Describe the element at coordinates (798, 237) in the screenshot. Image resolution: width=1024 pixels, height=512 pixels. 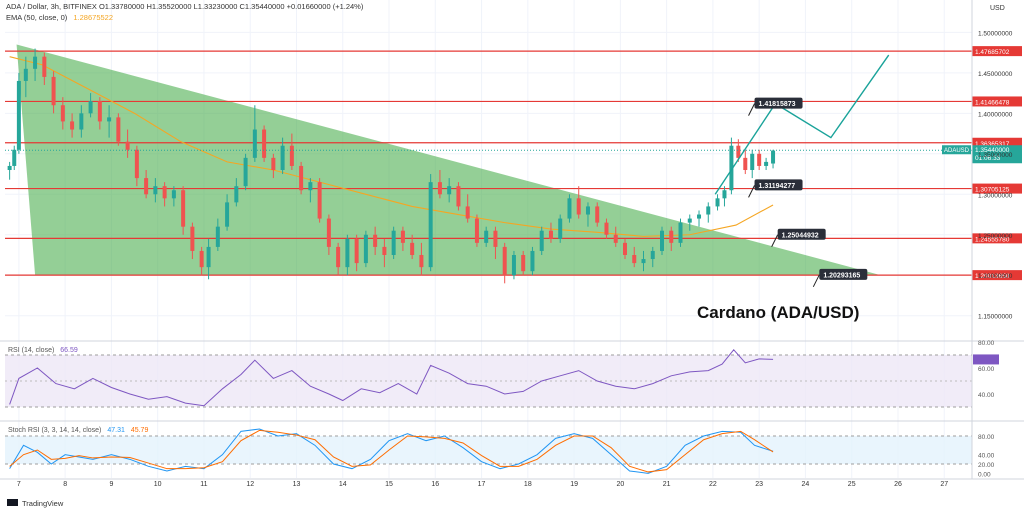
I see `target-callout: 1.25044932` at that location.